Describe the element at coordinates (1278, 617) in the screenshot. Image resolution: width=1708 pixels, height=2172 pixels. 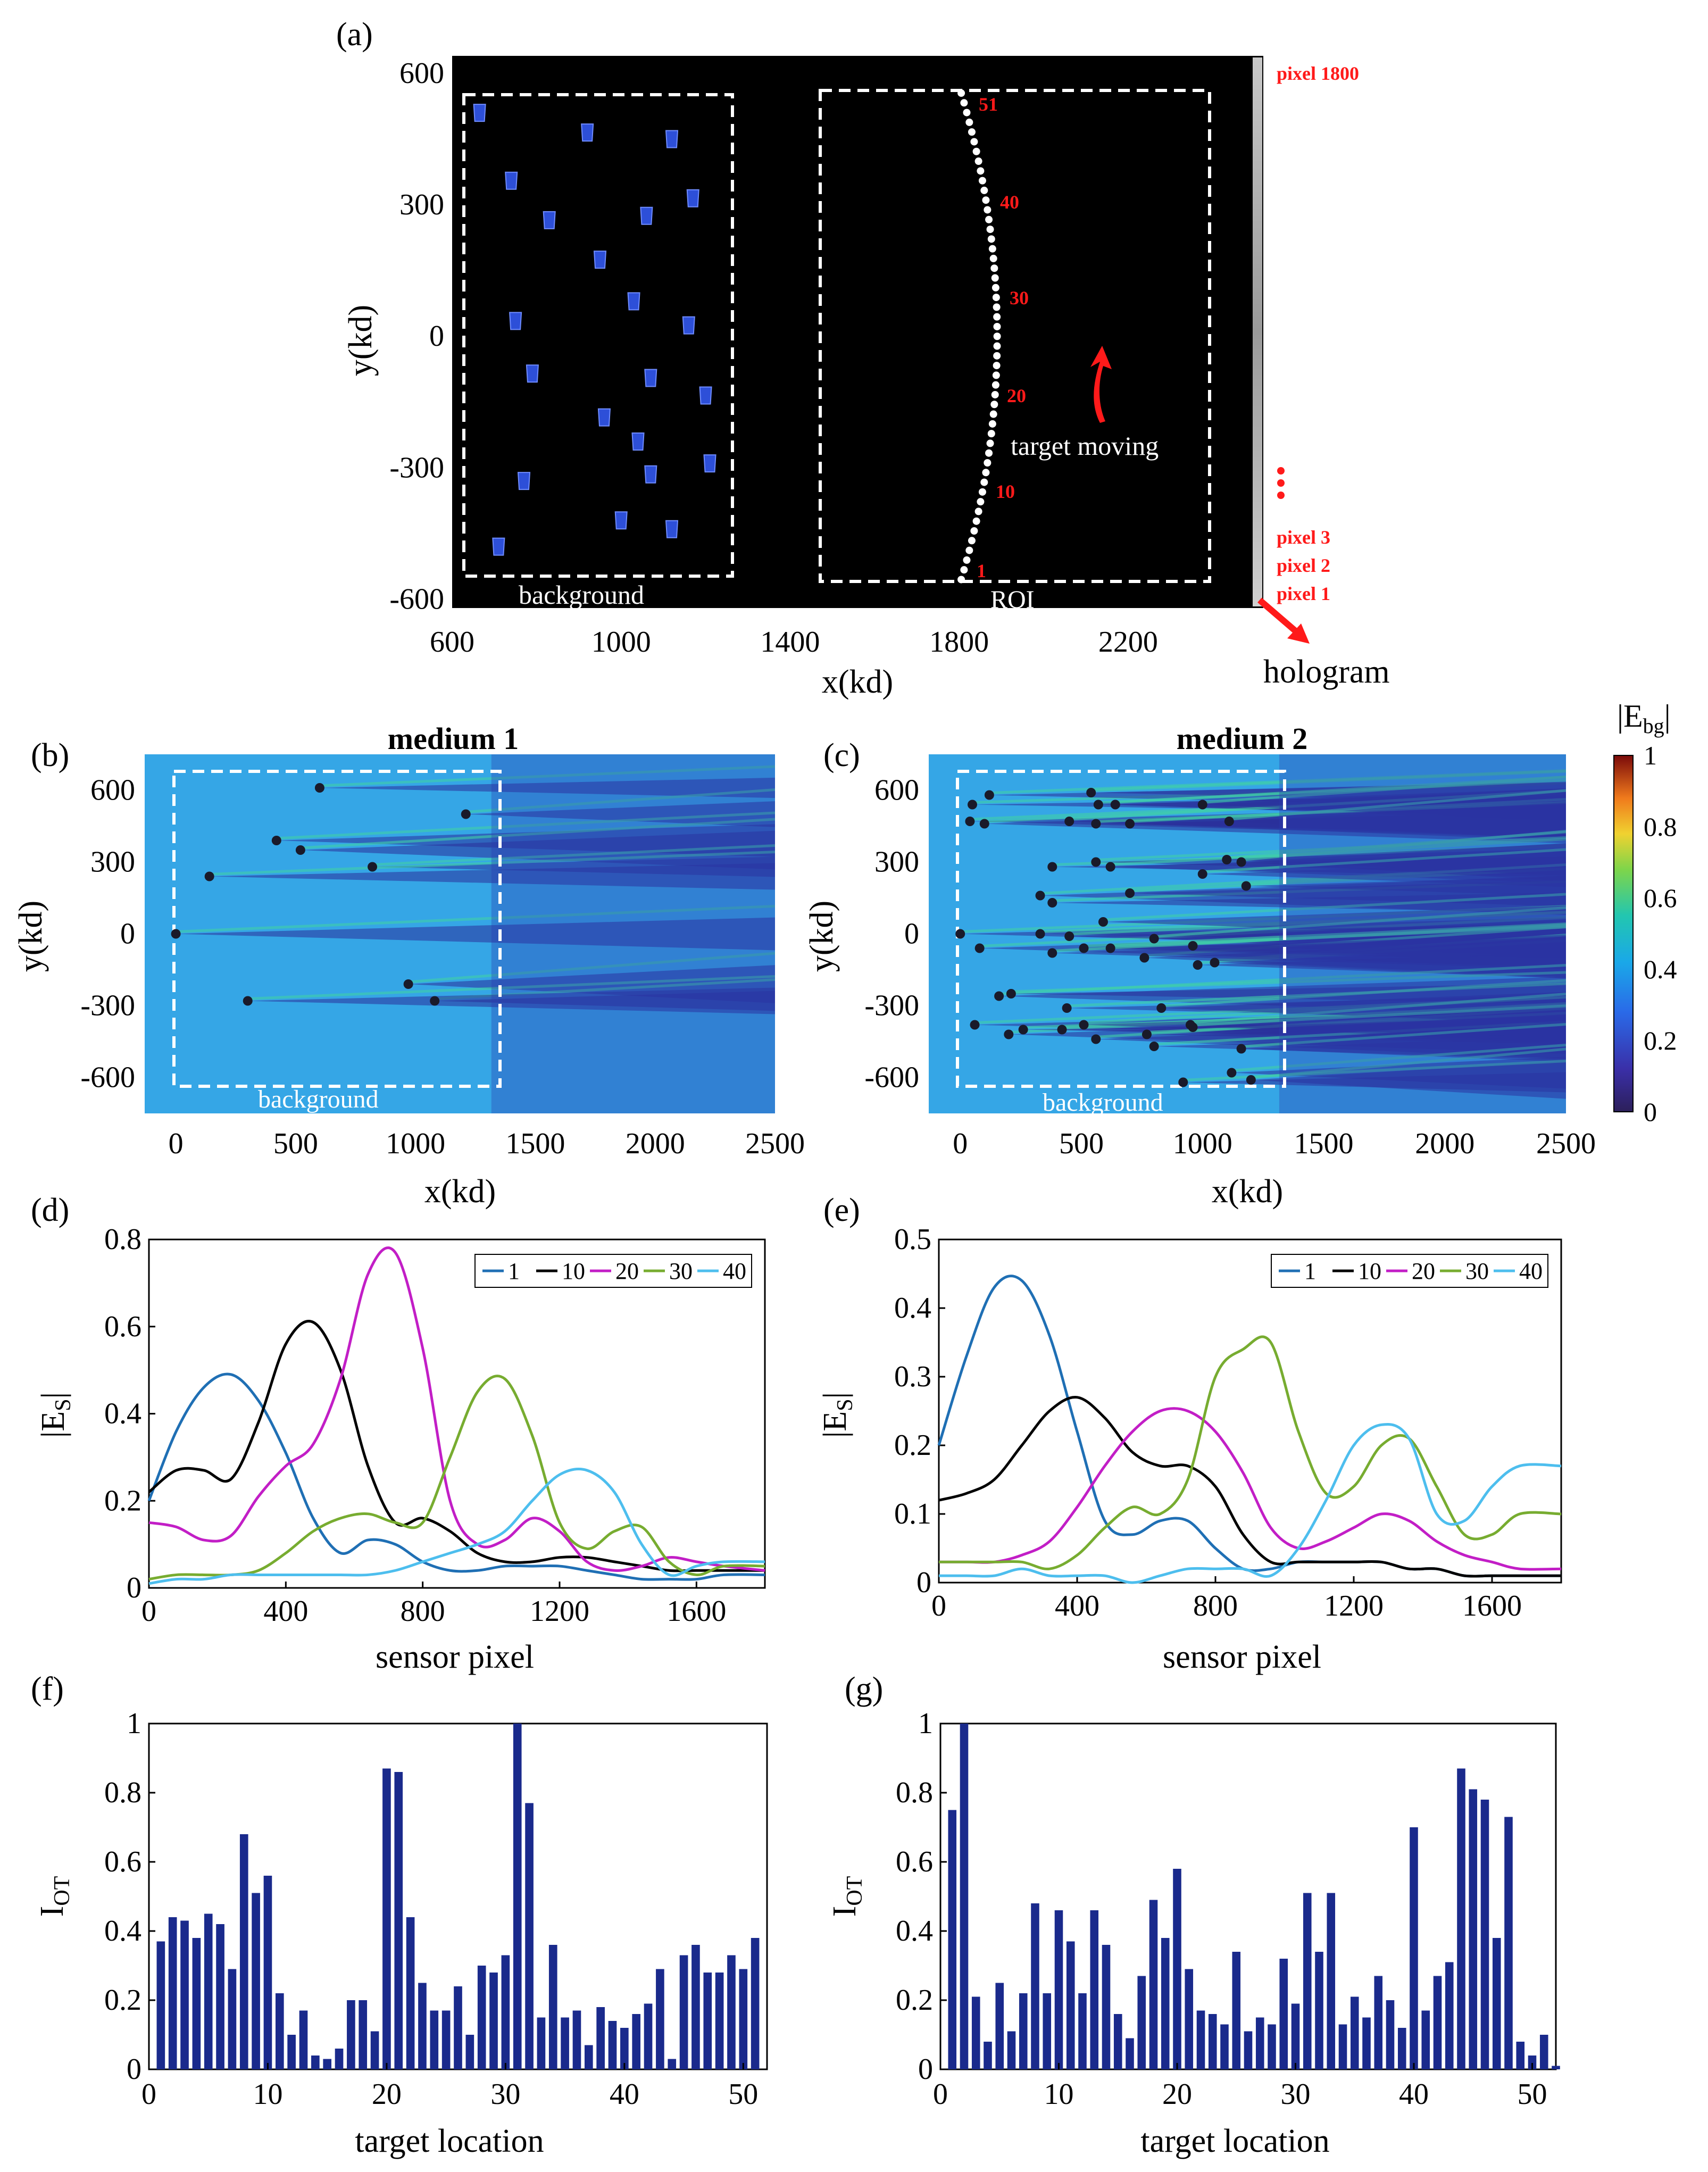
I see `hologram-arrow-shaft` at that location.